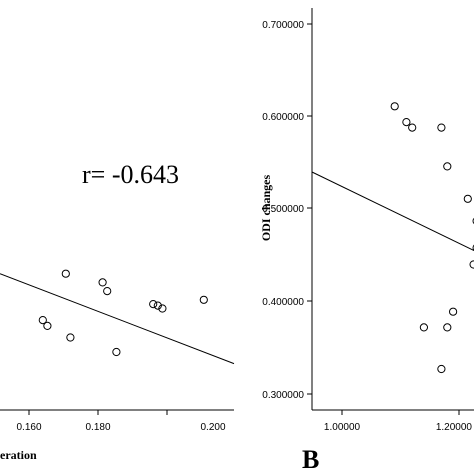 The image size is (474, 474). Describe the element at coordinates (454, 427) in the screenshot. I see `panel-b-x-tick-label: 1.20000` at that location.